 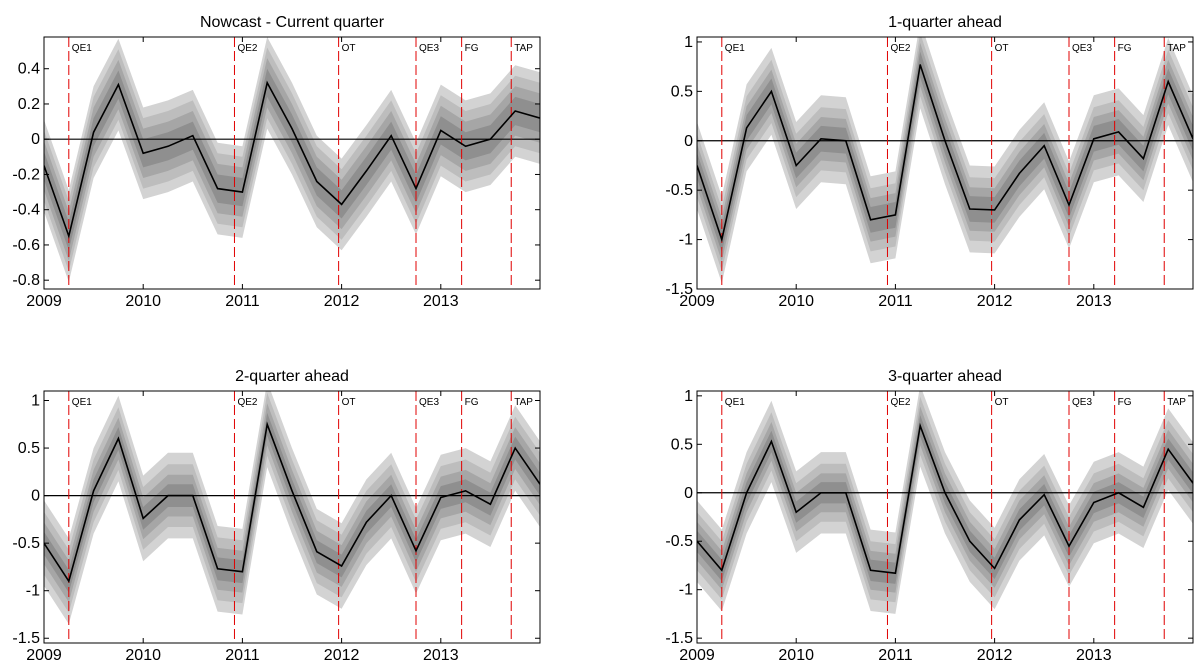 What do you see at coordinates (247, 48) in the screenshot?
I see `event-label-qe2: QE2` at bounding box center [247, 48].